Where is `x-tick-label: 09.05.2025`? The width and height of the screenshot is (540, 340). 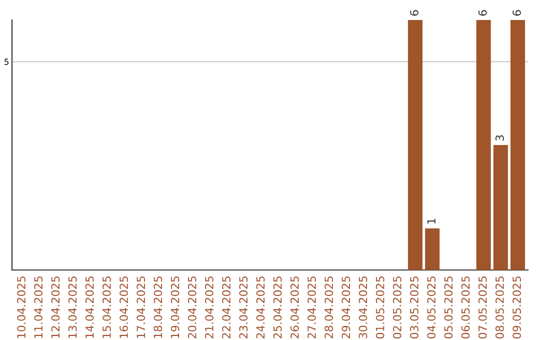 x-tick-label: 09.05.2025 is located at coordinates (516, 307).